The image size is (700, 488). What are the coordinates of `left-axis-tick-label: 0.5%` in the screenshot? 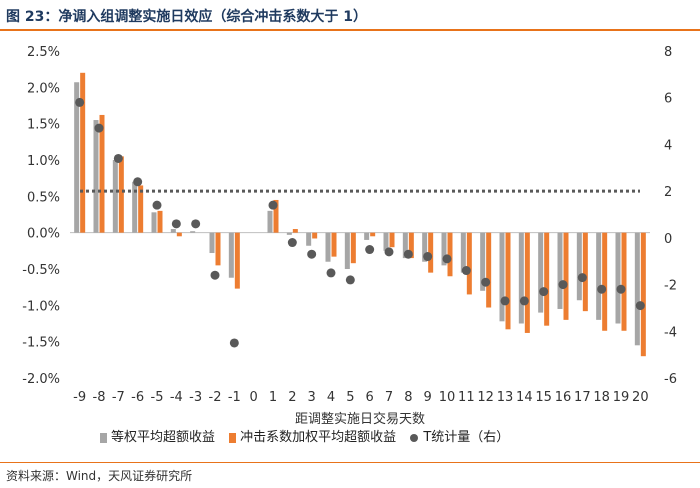 It's located at (43, 197).